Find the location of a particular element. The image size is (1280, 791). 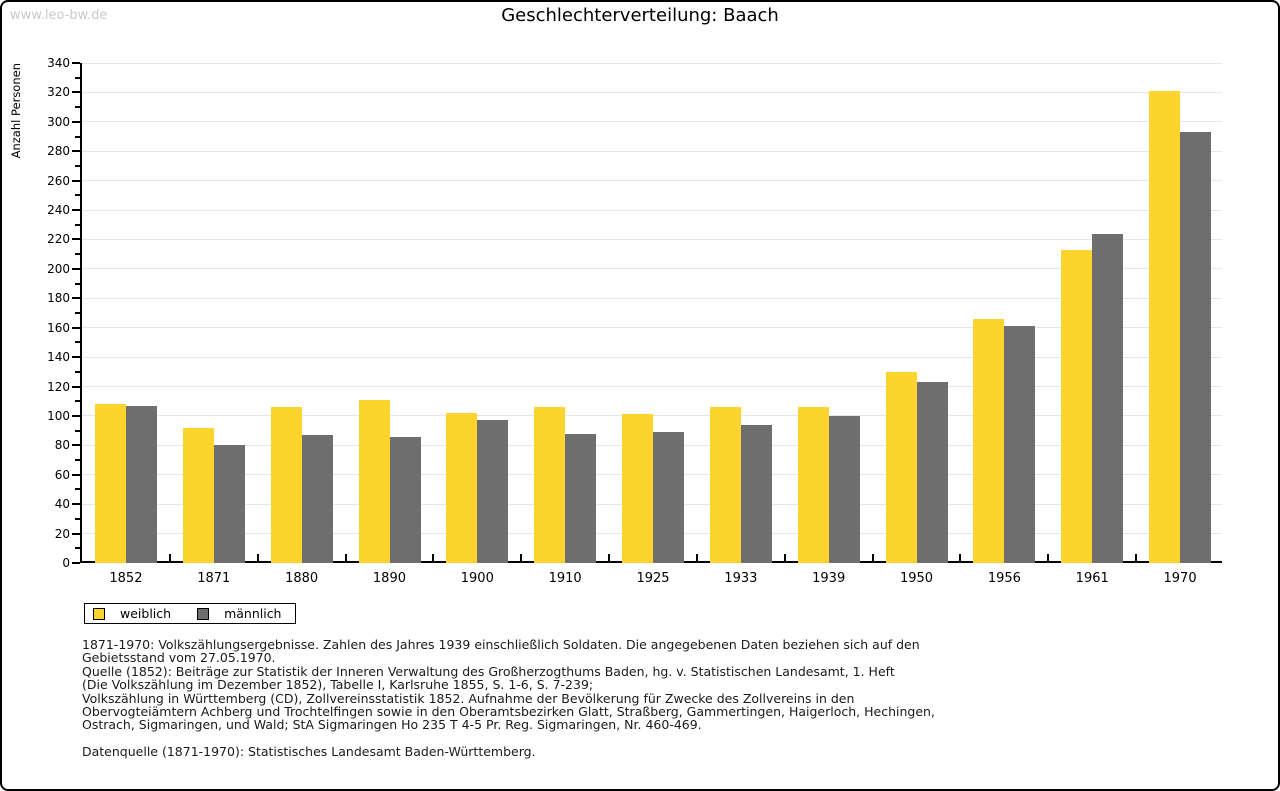

bar-weiblich-1939 is located at coordinates (813, 485).